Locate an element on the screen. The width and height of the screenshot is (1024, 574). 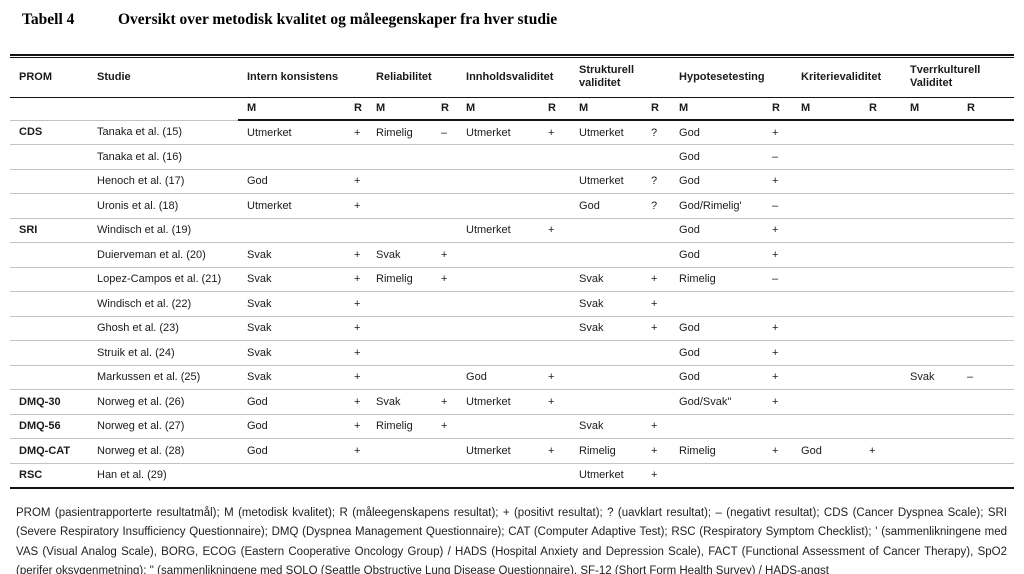
table-row: Struik et al. (24) Svak + God + is located at coordinates (512, 352).